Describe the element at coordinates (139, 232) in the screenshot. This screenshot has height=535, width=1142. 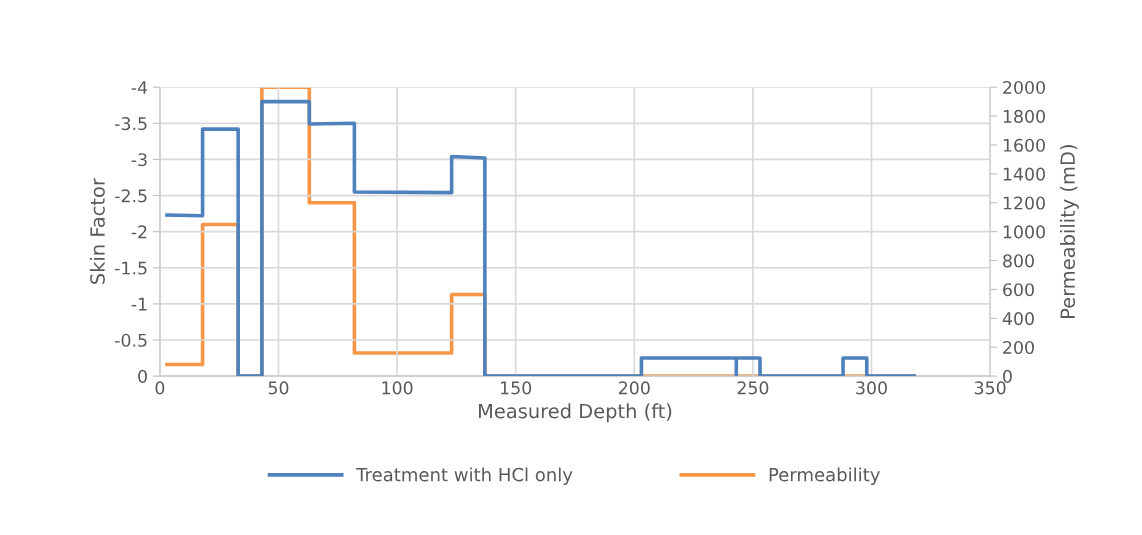
I see `y-tick-label: -2` at that location.